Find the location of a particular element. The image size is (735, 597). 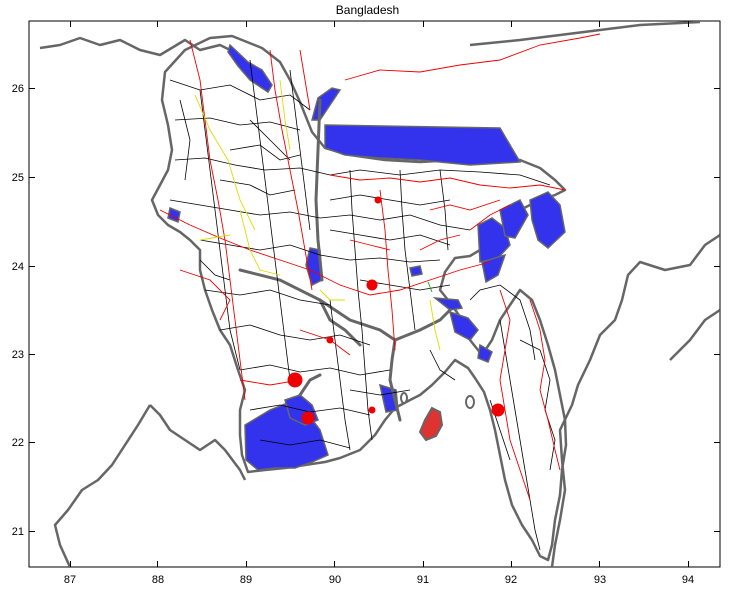

bhola-island is located at coordinates (431, 424).